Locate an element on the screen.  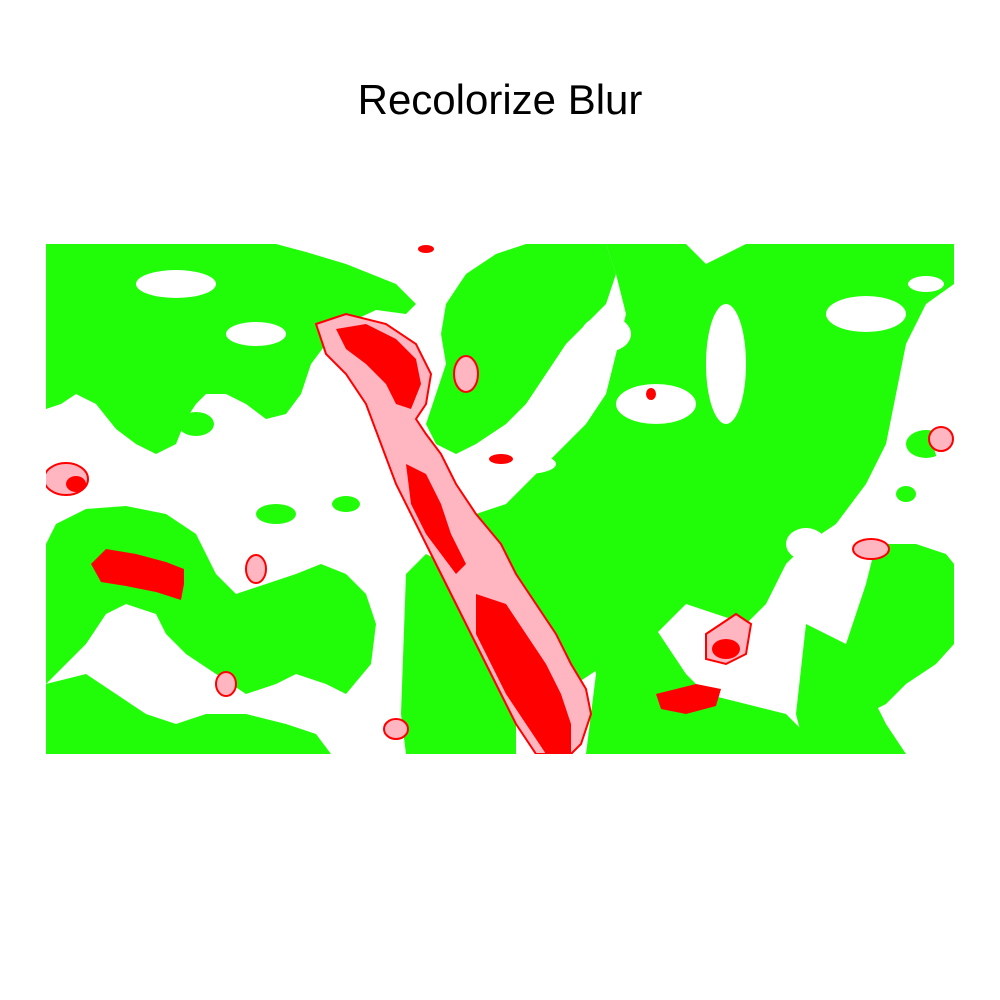
green-region-right-edge is located at coordinates (895, 629).